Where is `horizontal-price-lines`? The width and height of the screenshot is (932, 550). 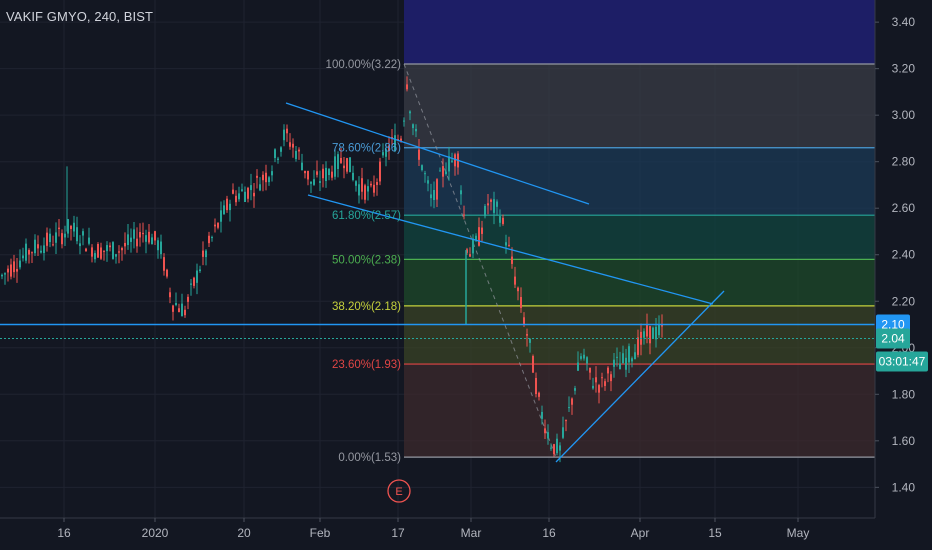 horizontal-price-lines is located at coordinates (437, 331).